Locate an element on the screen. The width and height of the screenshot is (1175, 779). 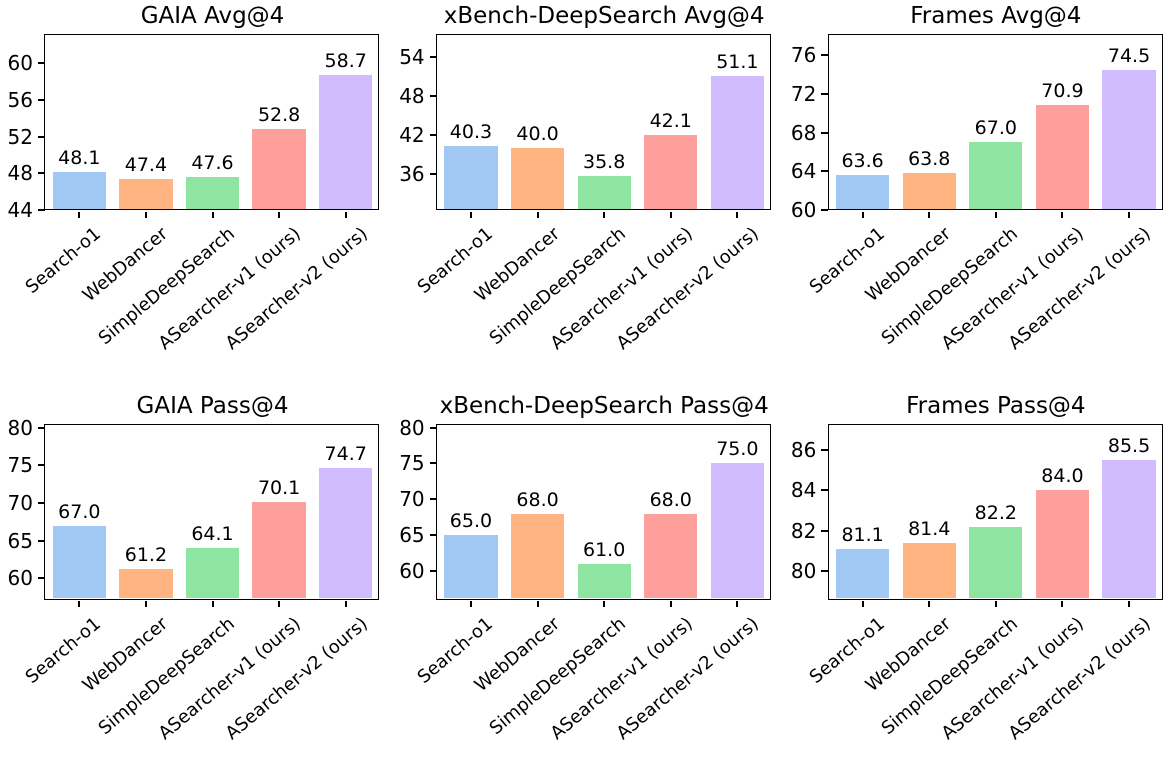
bar-value-label: 74.7 is located at coordinates (345, 453).